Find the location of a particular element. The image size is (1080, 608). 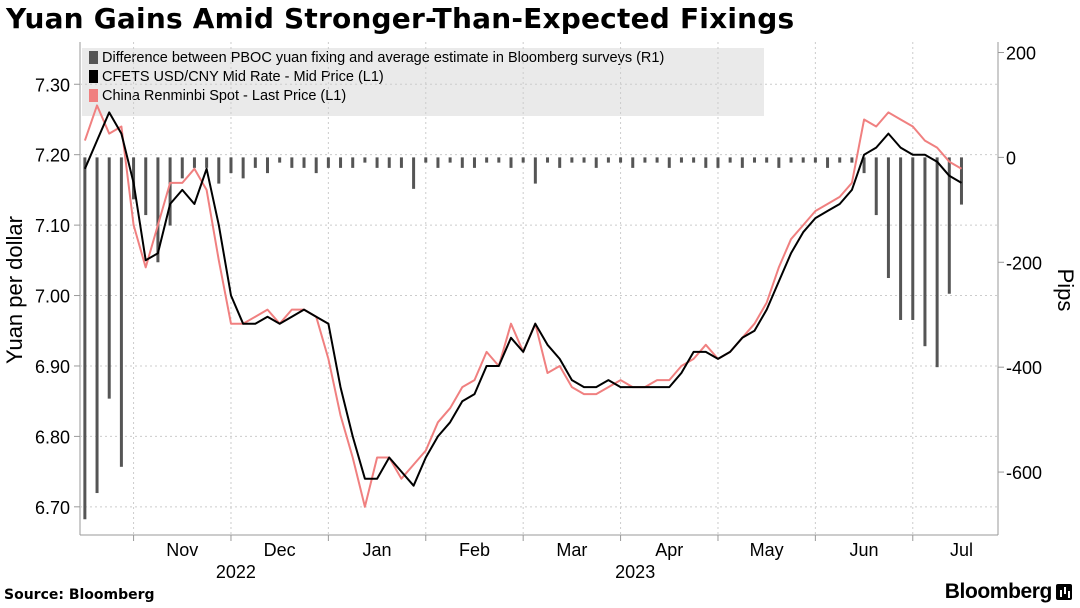

x-tick-label-month: Nov is located at coordinates (182, 550).